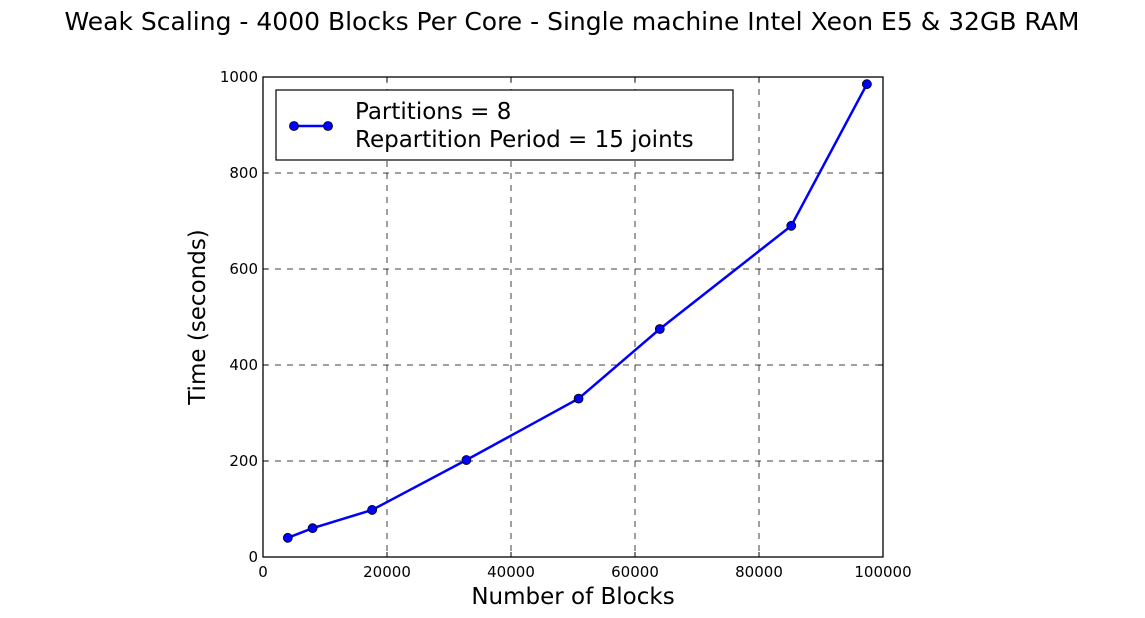  Describe the element at coordinates (511, 572) in the screenshot. I see `x-tick-label: 40000` at that location.